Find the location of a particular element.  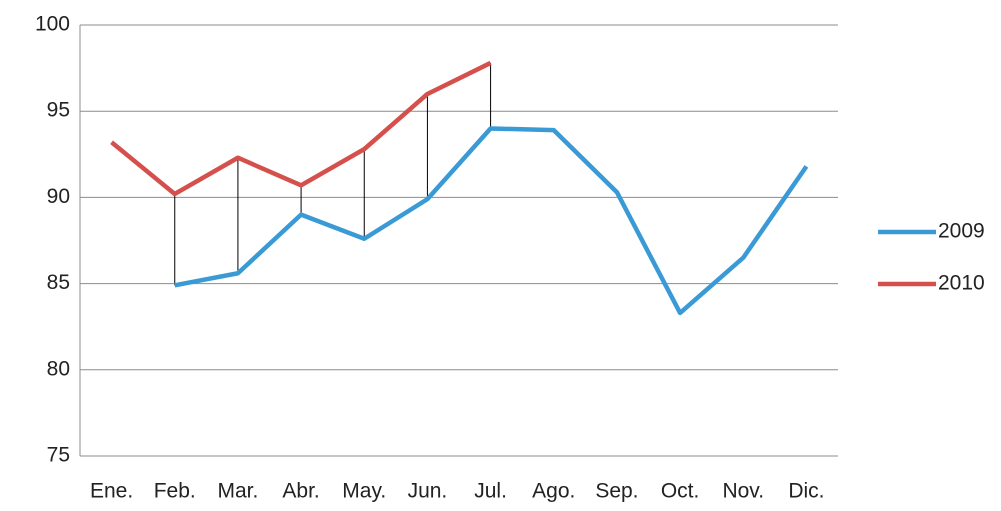

y-tick-label: 80 is located at coordinates (58, 368).